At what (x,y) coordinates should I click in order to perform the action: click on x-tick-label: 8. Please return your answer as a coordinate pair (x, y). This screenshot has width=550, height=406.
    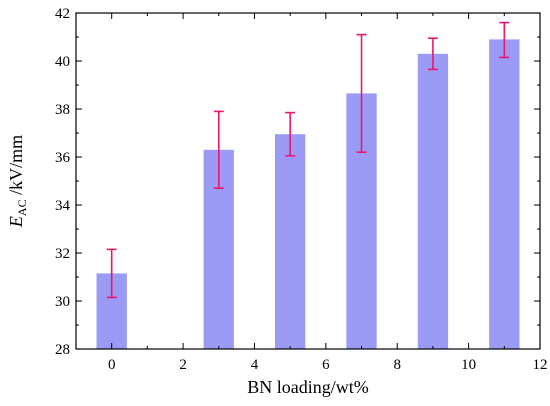
    Looking at the image, I should click on (397, 365).